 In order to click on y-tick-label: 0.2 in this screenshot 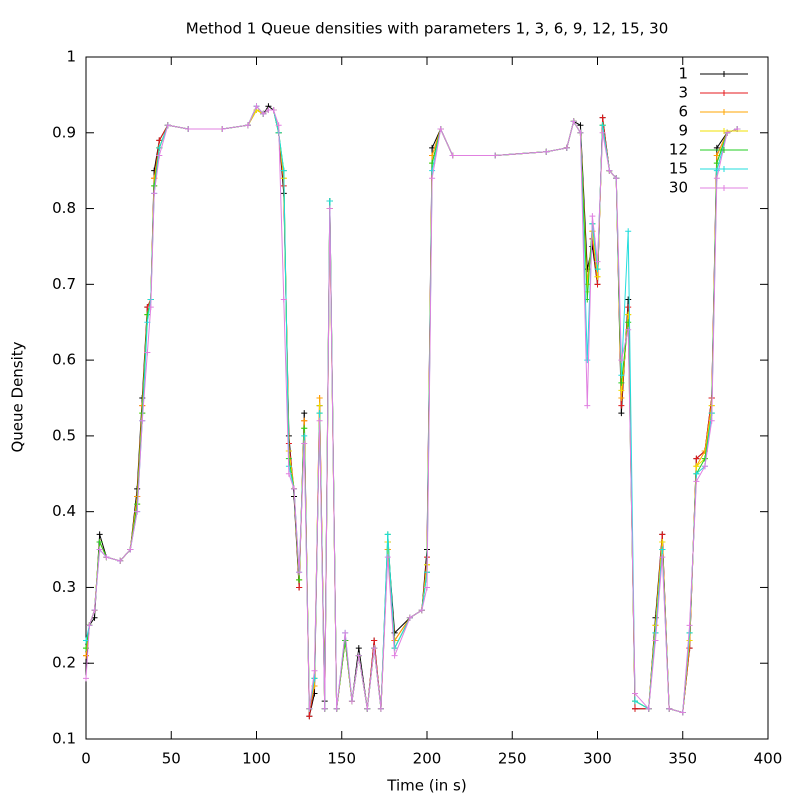, I will do `click(64, 663)`.